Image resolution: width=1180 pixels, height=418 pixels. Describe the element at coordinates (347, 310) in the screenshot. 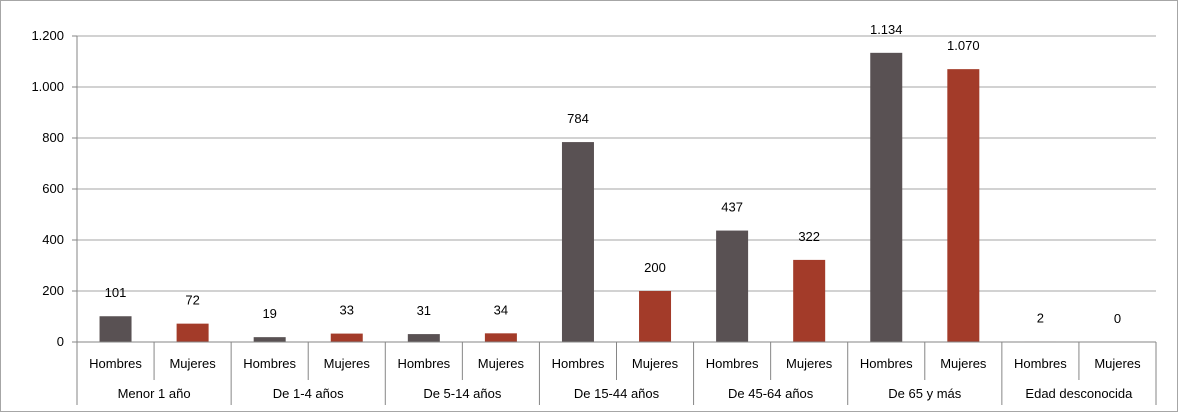

I see `data-label: 33` at that location.